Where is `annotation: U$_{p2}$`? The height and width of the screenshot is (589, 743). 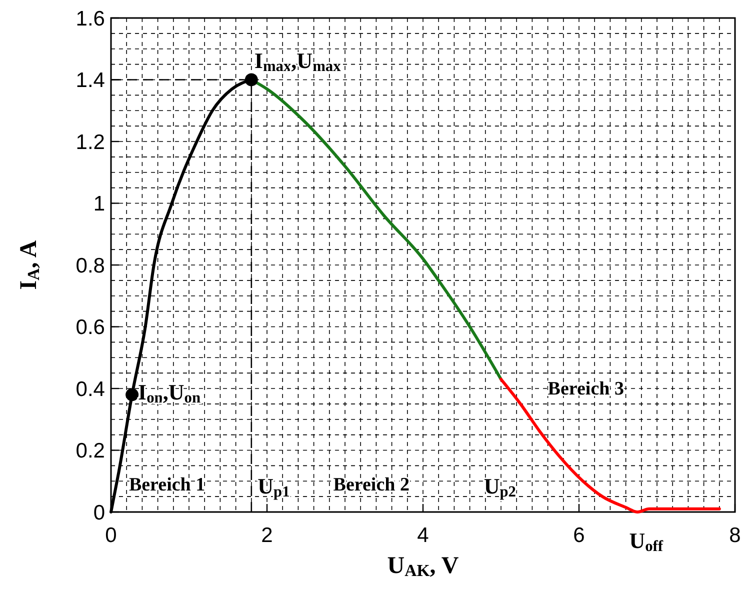
annotation: U$_{p2}$ is located at coordinates (500, 486).